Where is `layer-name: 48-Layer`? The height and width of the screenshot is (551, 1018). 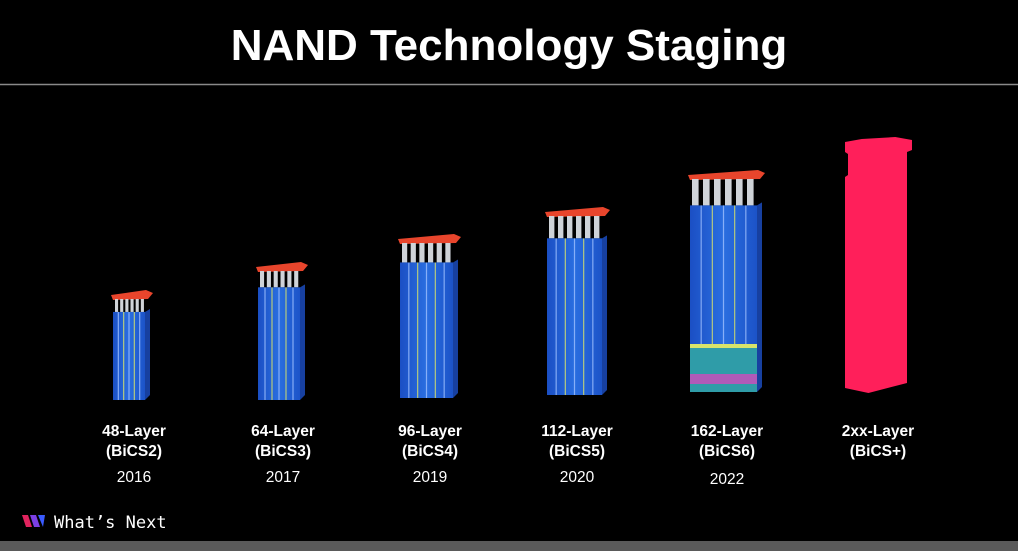
layer-name: 48-Layer is located at coordinates (134, 431).